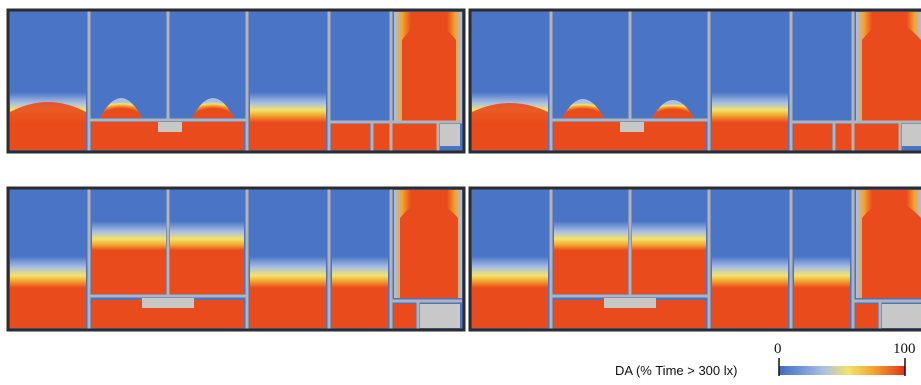  I want to click on colorbar, so click(842, 370).